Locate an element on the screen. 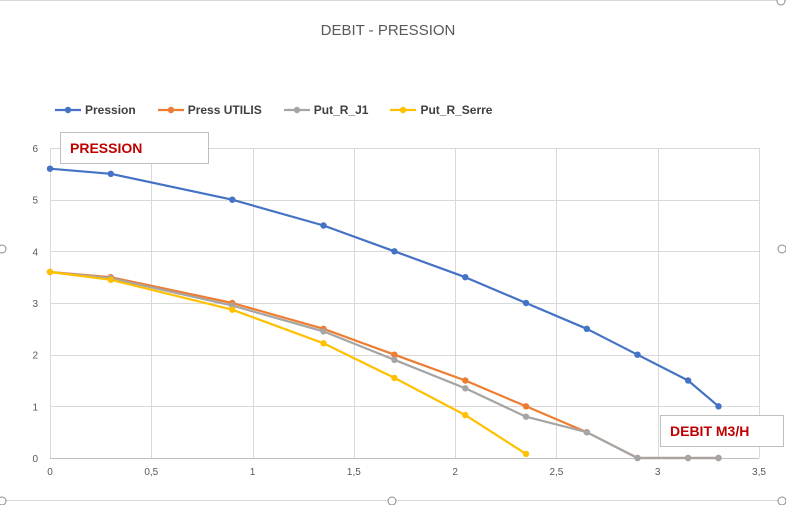  legend-label: Pression is located at coordinates (110, 110).